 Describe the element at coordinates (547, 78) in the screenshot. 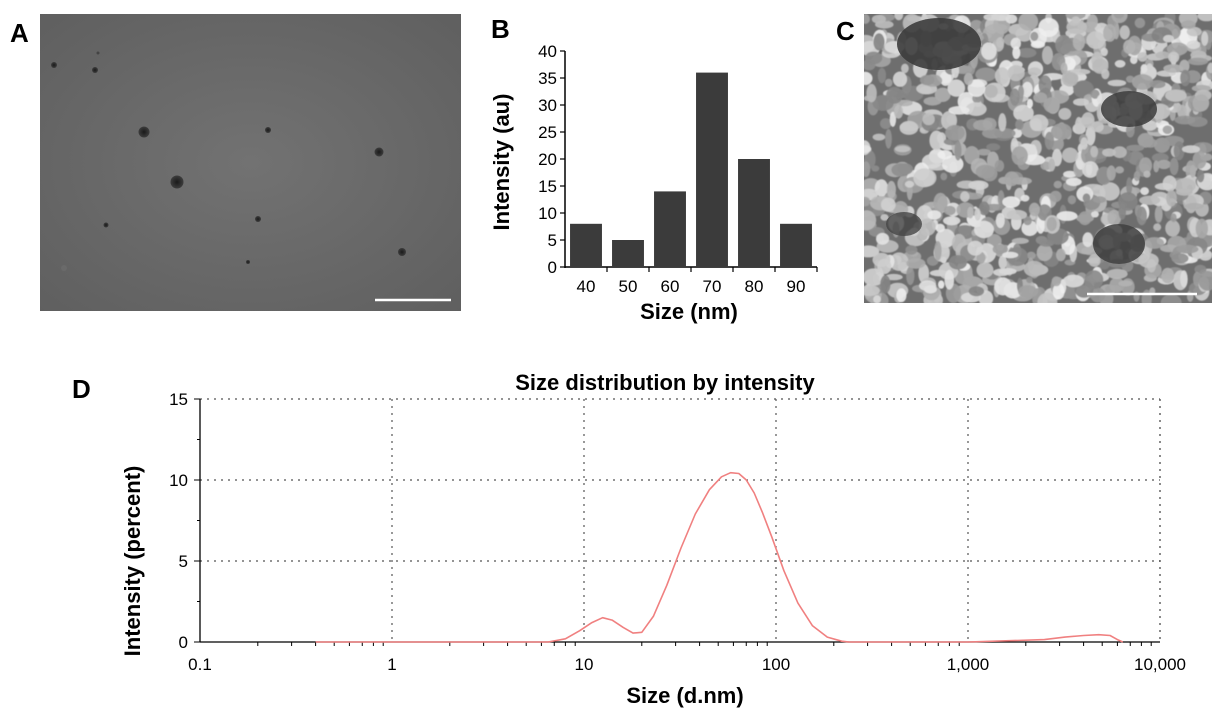

I see `histogram-y-tick-label: 35` at that location.